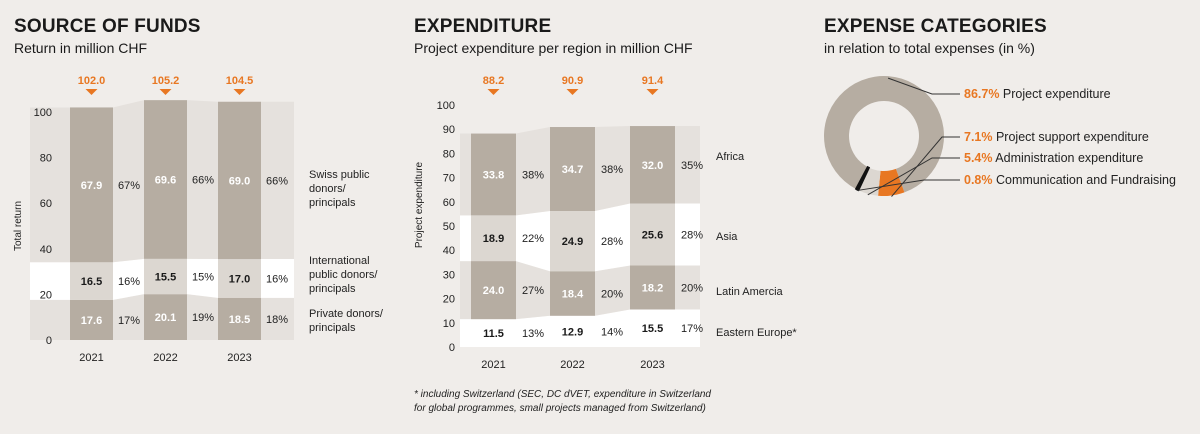 This screenshot has height=434, width=1200. I want to click on series-label-swiss-public-donors-principals-1: Swiss public, so click(339, 175).